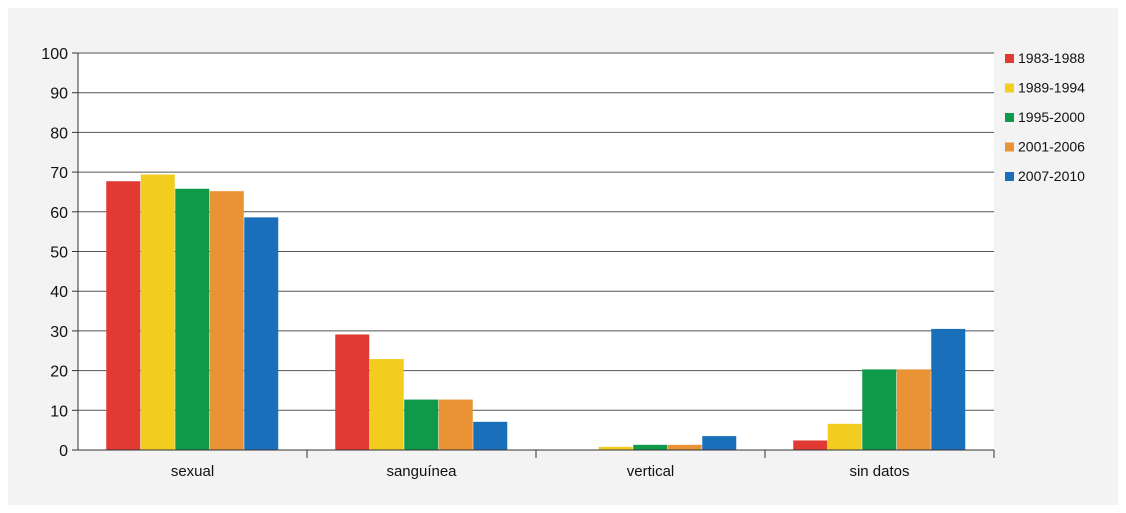 This screenshot has width=1126, height=513. I want to click on x-category-labels: sexual sanguínea vertical sin datos, so click(540, 471).